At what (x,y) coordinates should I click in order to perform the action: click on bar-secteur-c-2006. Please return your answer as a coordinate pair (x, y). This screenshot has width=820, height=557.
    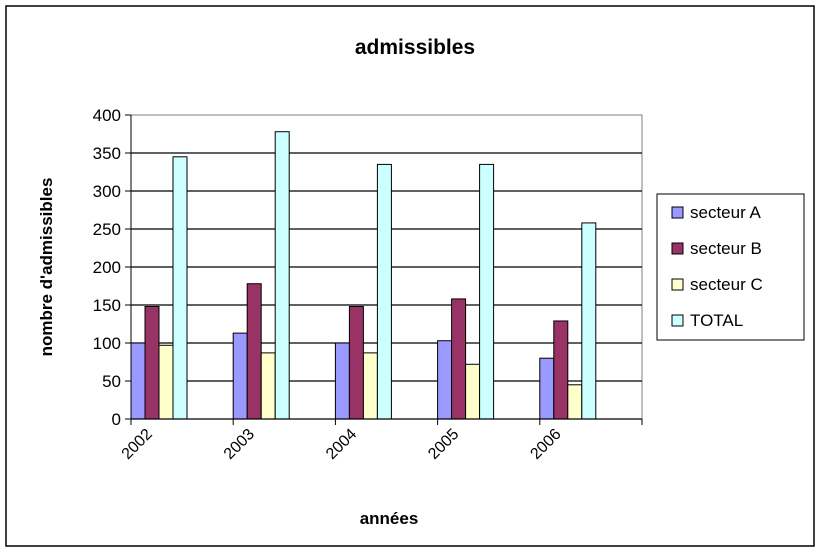
    Looking at the image, I should click on (575, 402).